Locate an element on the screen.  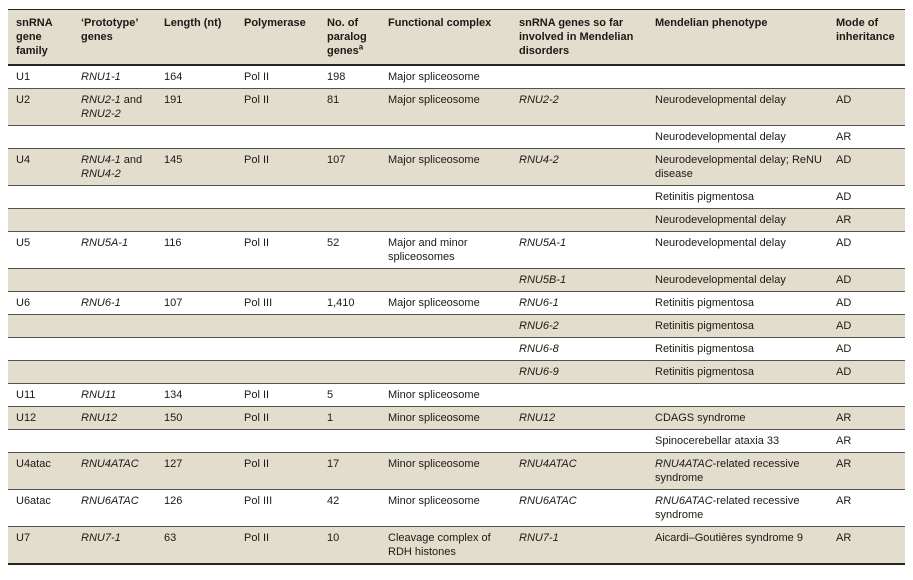
table-cell: U4atac is located at coordinates (44, 471).